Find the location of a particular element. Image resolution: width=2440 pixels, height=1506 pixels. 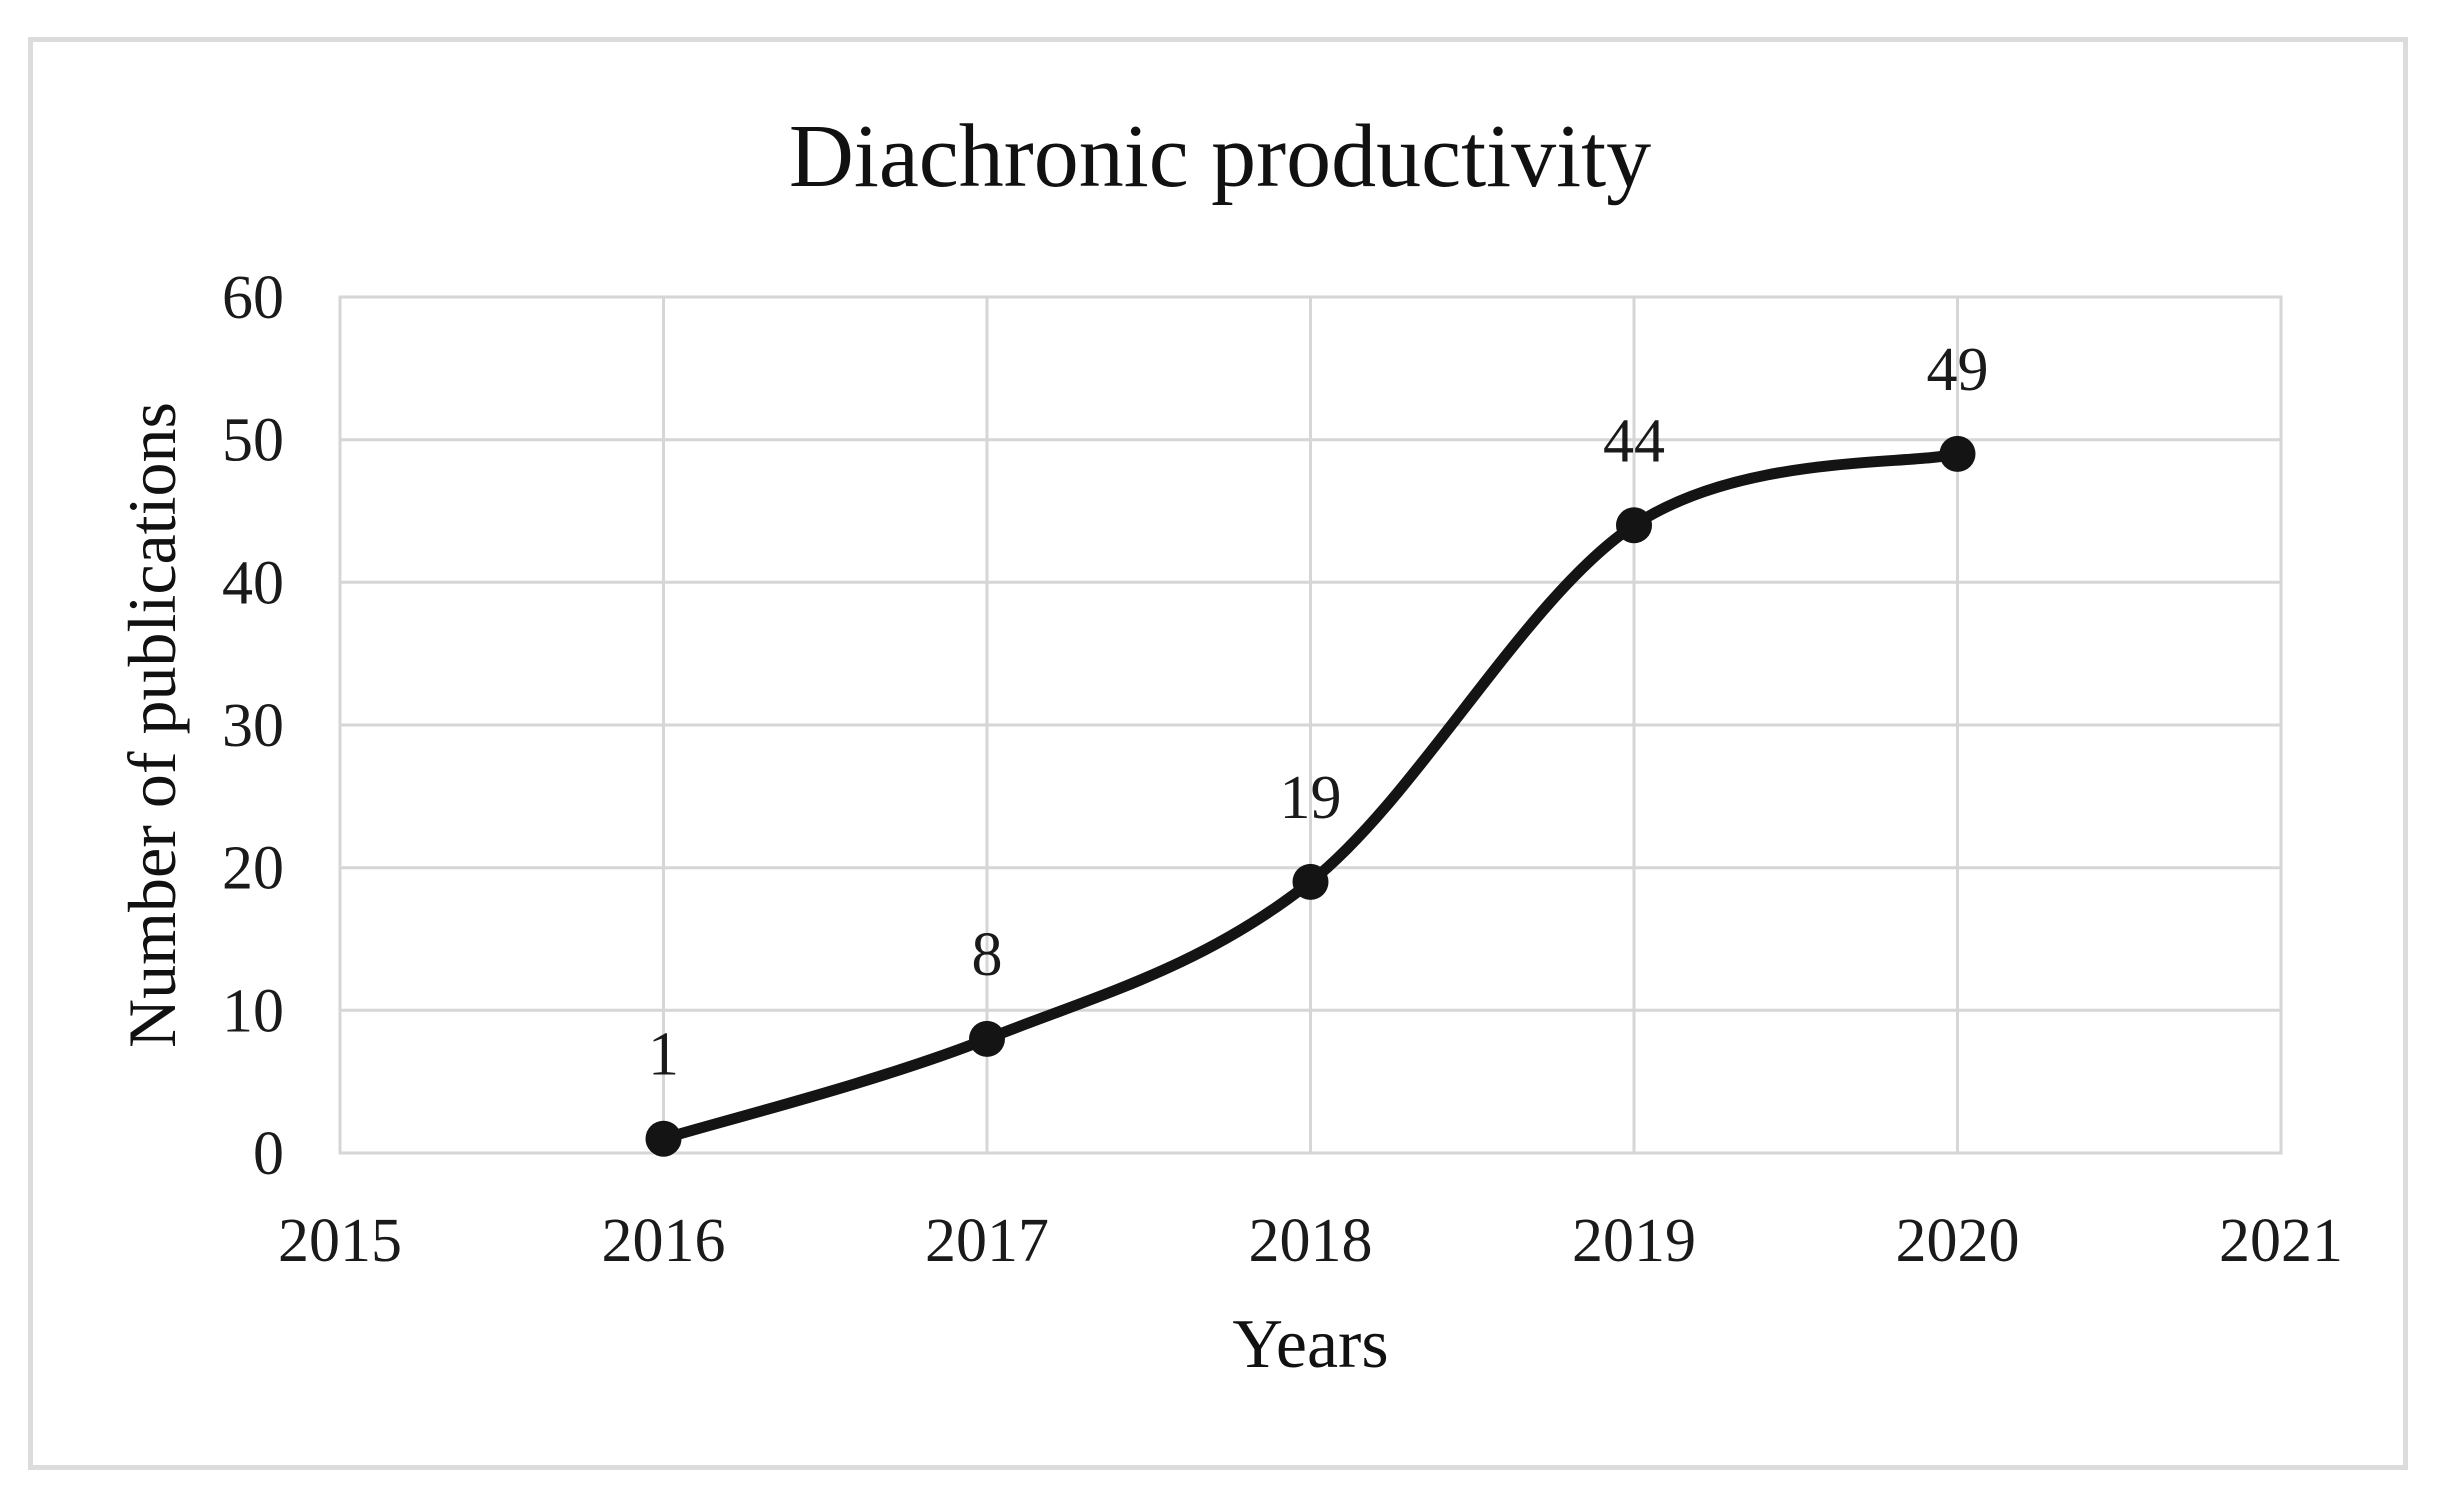

x-tick-label: 2021 is located at coordinates (2281, 1241).